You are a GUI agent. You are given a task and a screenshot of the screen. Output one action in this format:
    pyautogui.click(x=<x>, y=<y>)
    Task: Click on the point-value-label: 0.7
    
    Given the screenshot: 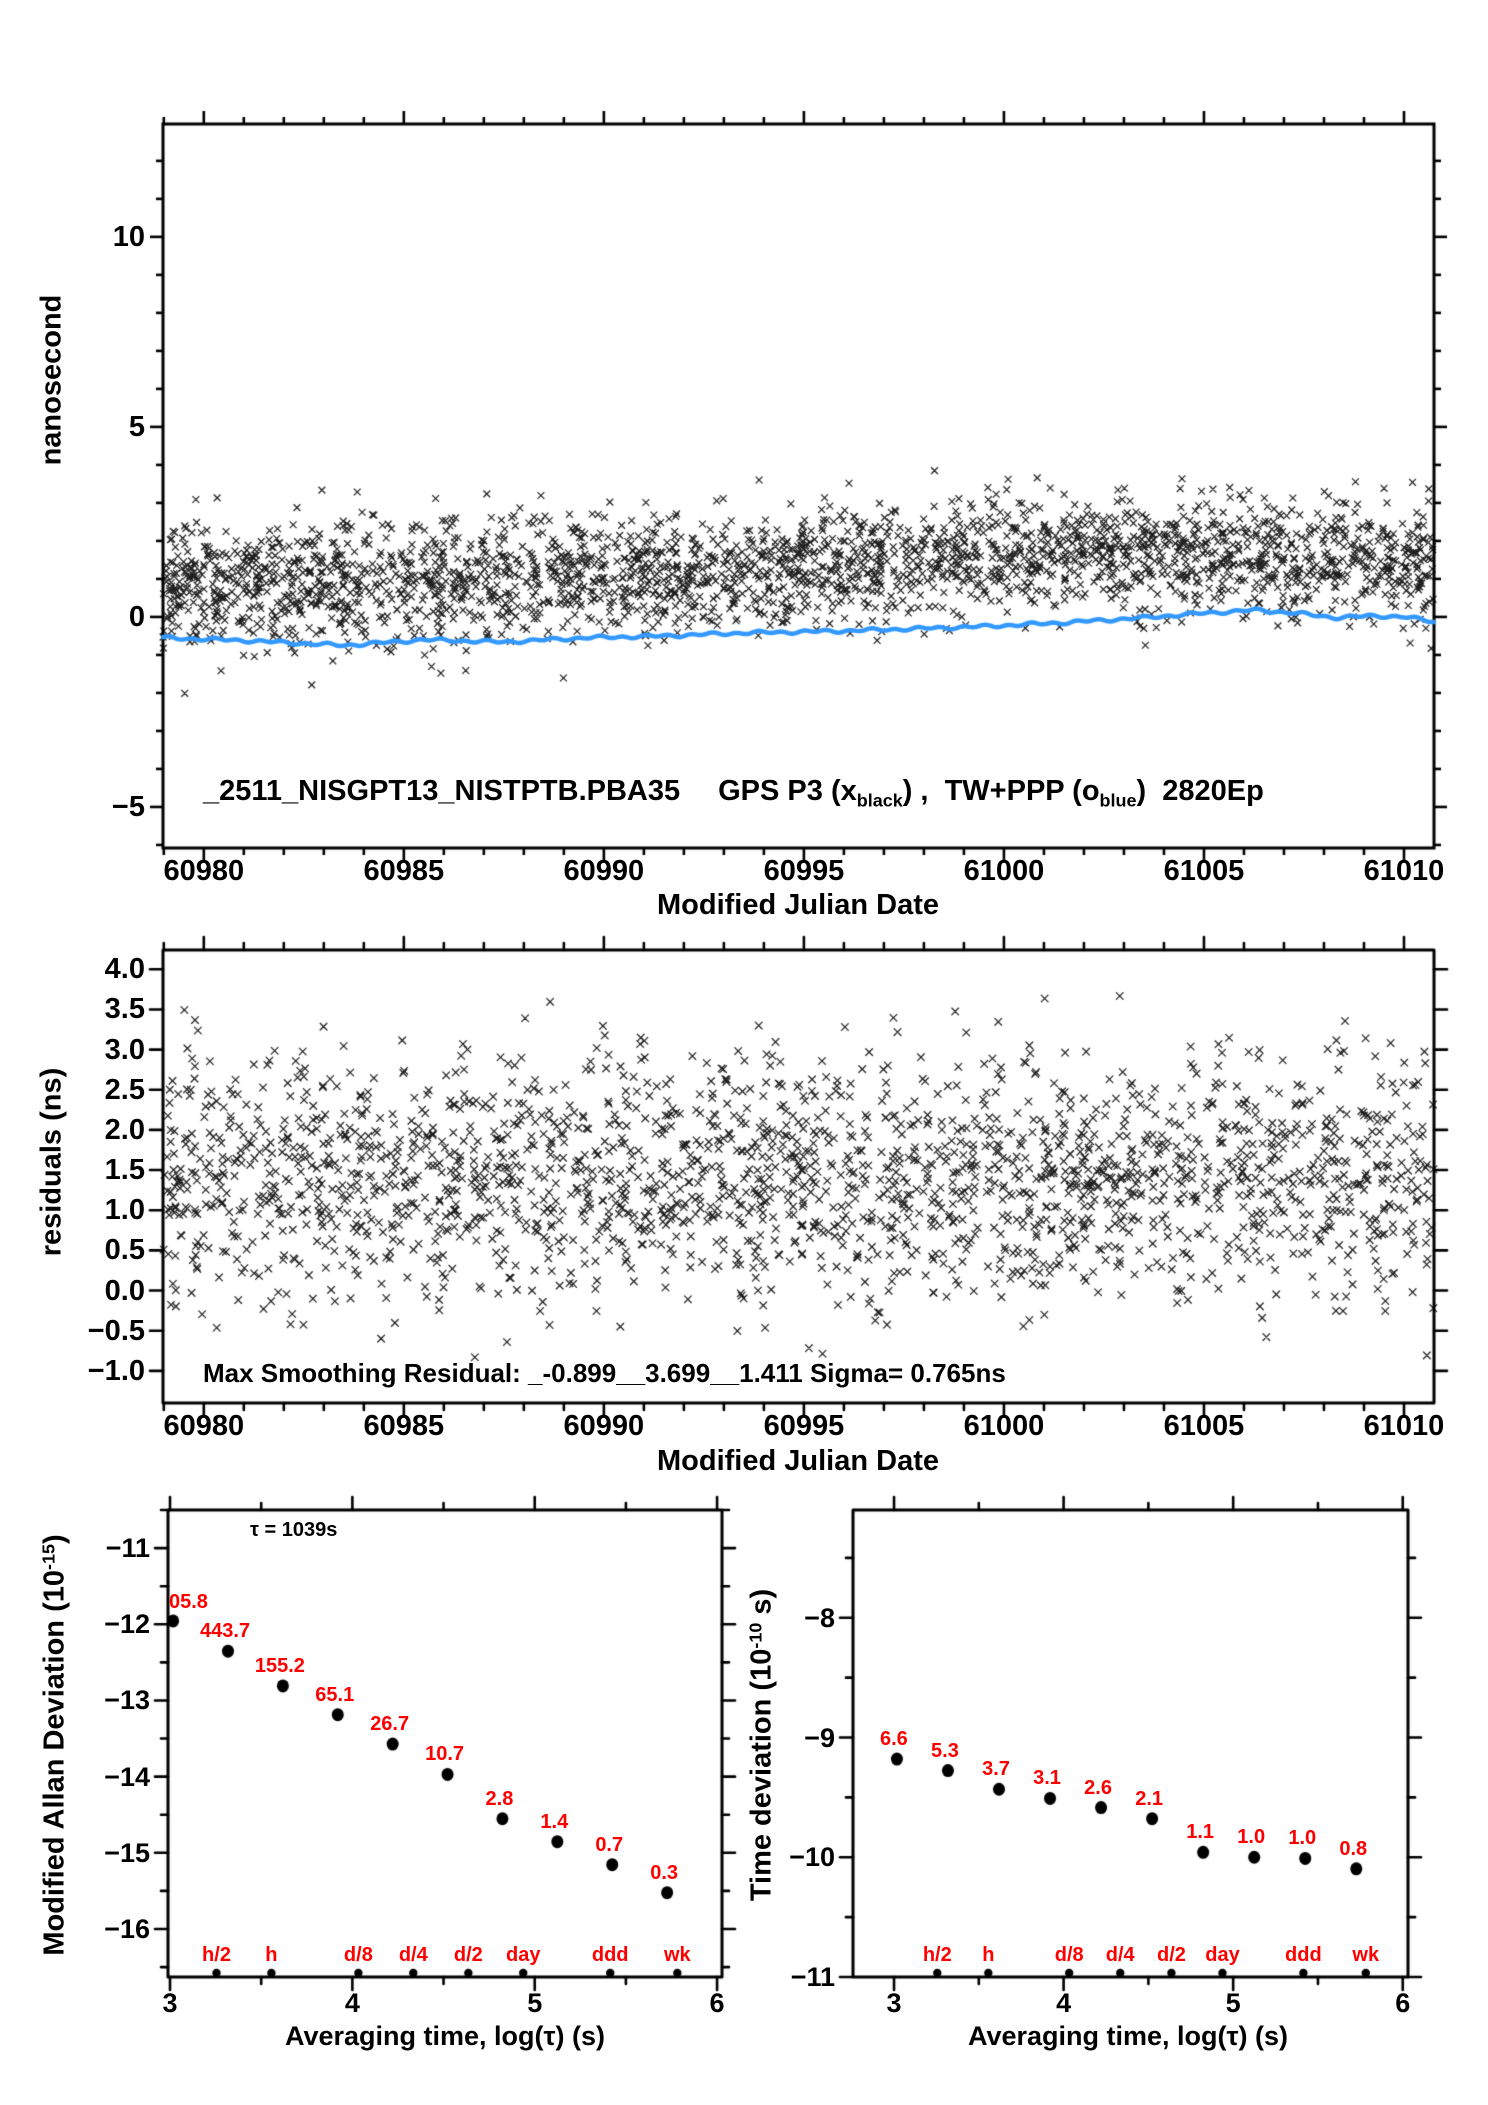 What is the action you would take?
    pyautogui.click(x=609, y=1844)
    